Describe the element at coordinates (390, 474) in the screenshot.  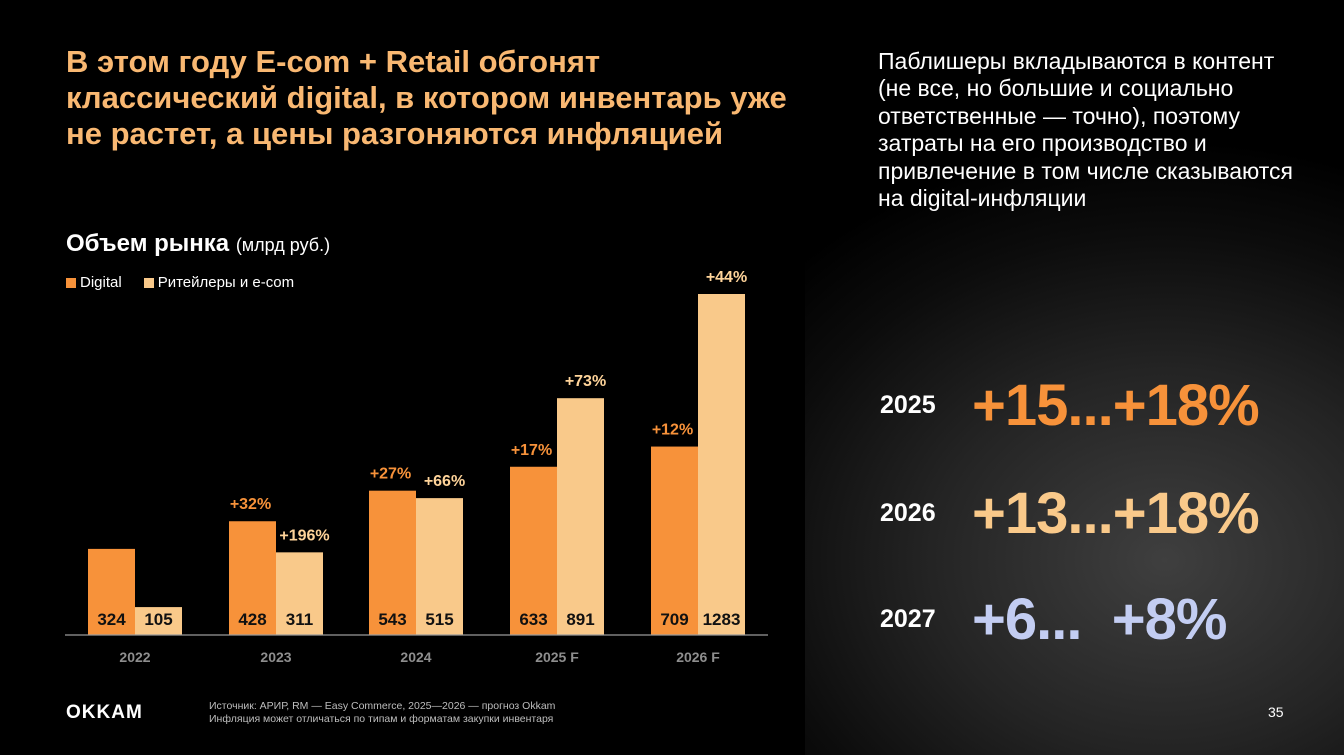
I see `growth-label: +27%` at that location.